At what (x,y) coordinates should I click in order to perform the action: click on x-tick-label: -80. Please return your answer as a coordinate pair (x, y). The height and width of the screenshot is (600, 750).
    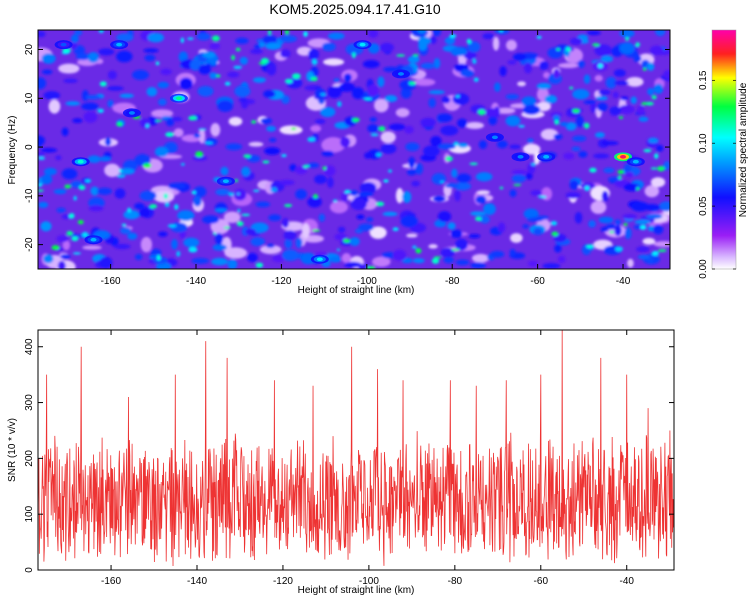
    Looking at the image, I should click on (455, 581).